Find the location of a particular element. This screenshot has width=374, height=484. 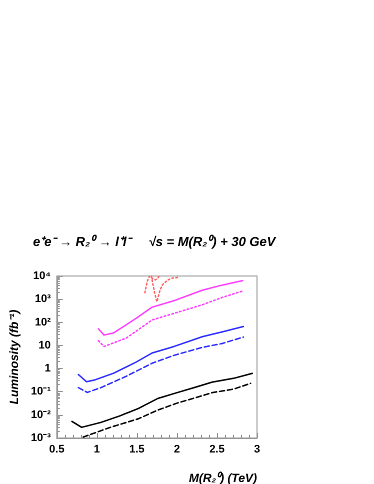

x-tick-label: 2 is located at coordinates (177, 450).